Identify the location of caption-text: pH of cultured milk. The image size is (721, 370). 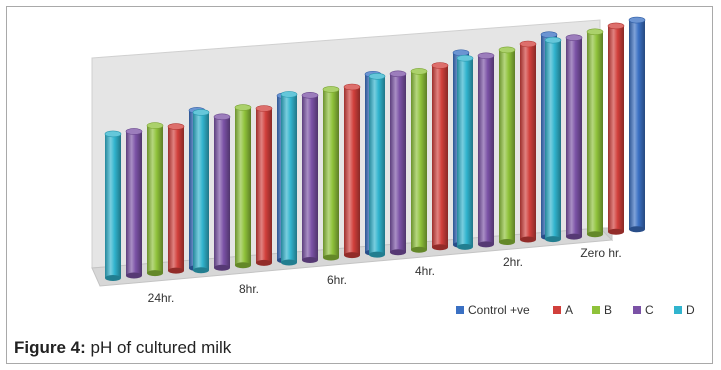
(158, 347).